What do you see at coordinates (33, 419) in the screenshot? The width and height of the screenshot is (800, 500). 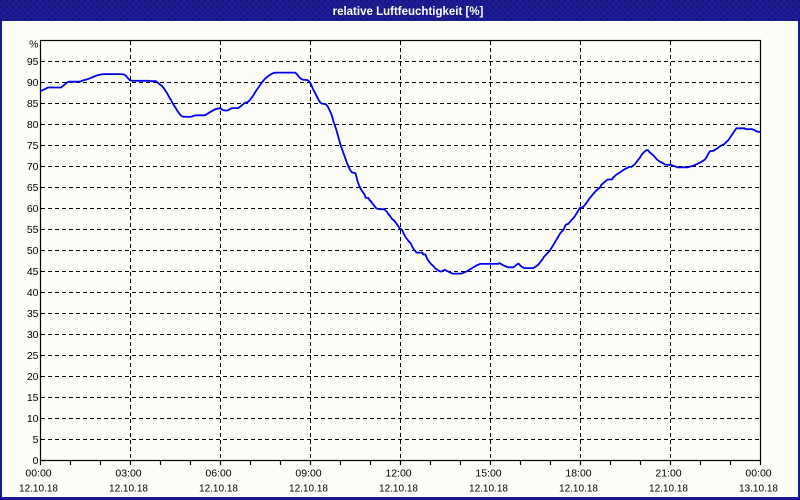 I see `svg-text: 10` at bounding box center [33, 419].